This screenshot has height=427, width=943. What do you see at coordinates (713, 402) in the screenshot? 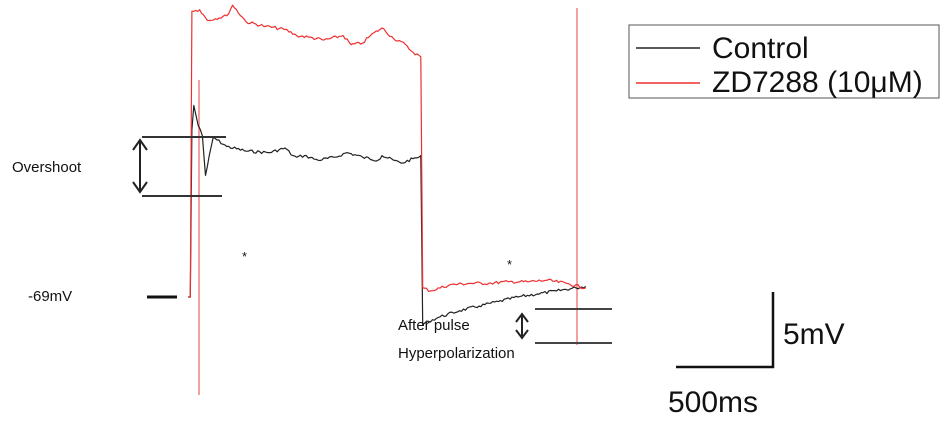
I see `scalebar-x-label: 500ms` at bounding box center [713, 402].